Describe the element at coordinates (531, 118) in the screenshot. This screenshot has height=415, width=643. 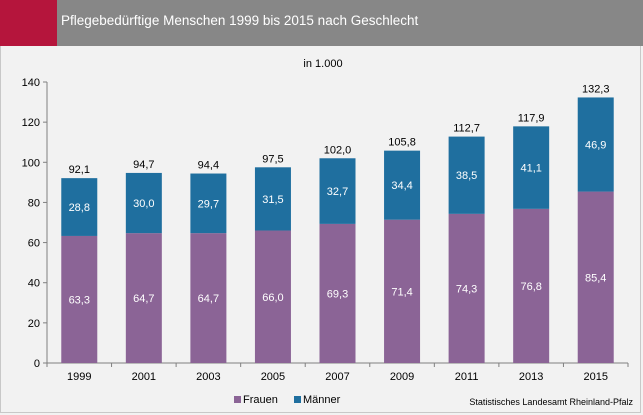
I see `data-label-total: 117,9` at that location.